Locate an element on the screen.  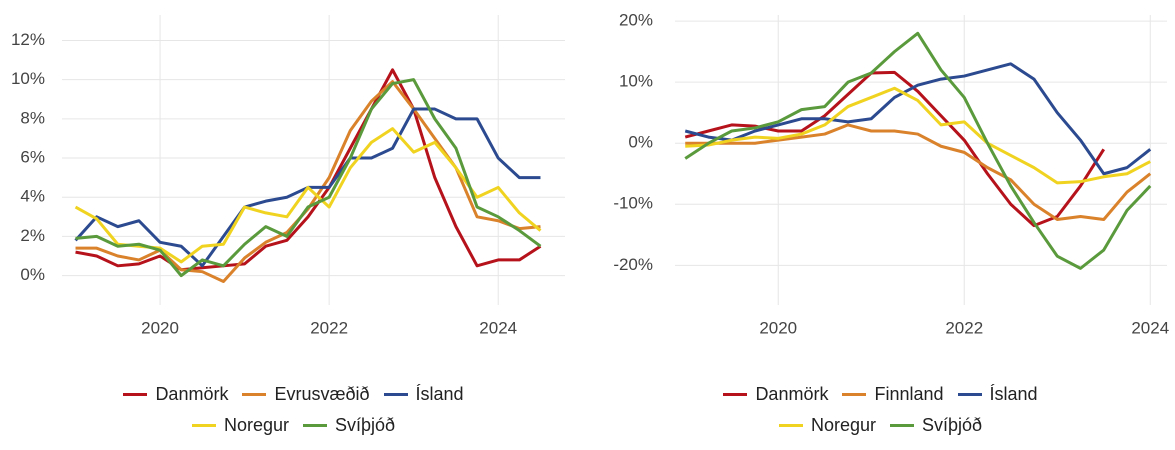
y-tick-label: 4% is located at coordinates (32, 196).